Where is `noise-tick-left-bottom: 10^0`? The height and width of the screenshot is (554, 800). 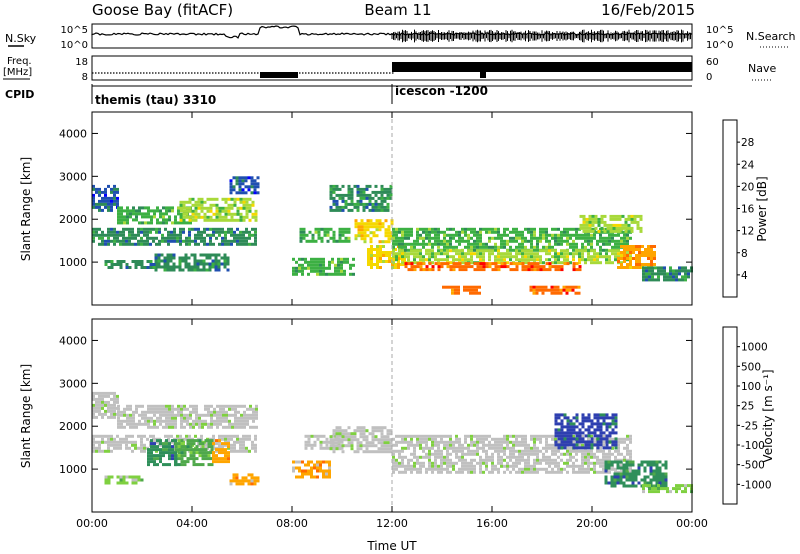 noise-tick-left-bottom: 10^0 is located at coordinates (74, 45).